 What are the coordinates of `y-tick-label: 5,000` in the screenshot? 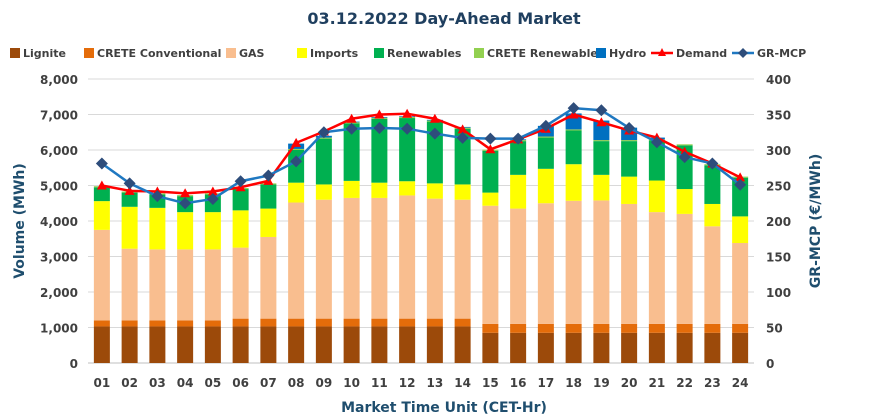 It's located at (59, 187).